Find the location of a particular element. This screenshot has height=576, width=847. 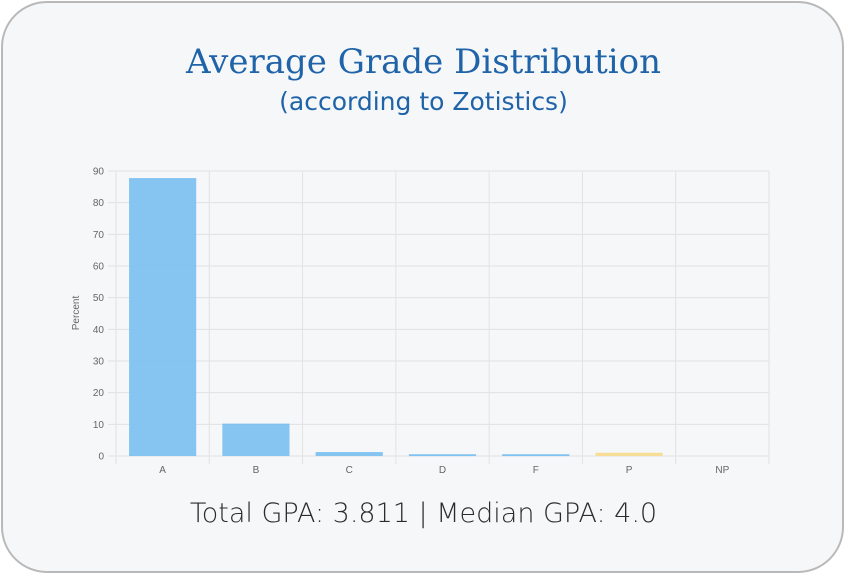

y-axis-ticks: 0 10 20 30 40 50 60 70 80 90 is located at coordinates (99, 315).